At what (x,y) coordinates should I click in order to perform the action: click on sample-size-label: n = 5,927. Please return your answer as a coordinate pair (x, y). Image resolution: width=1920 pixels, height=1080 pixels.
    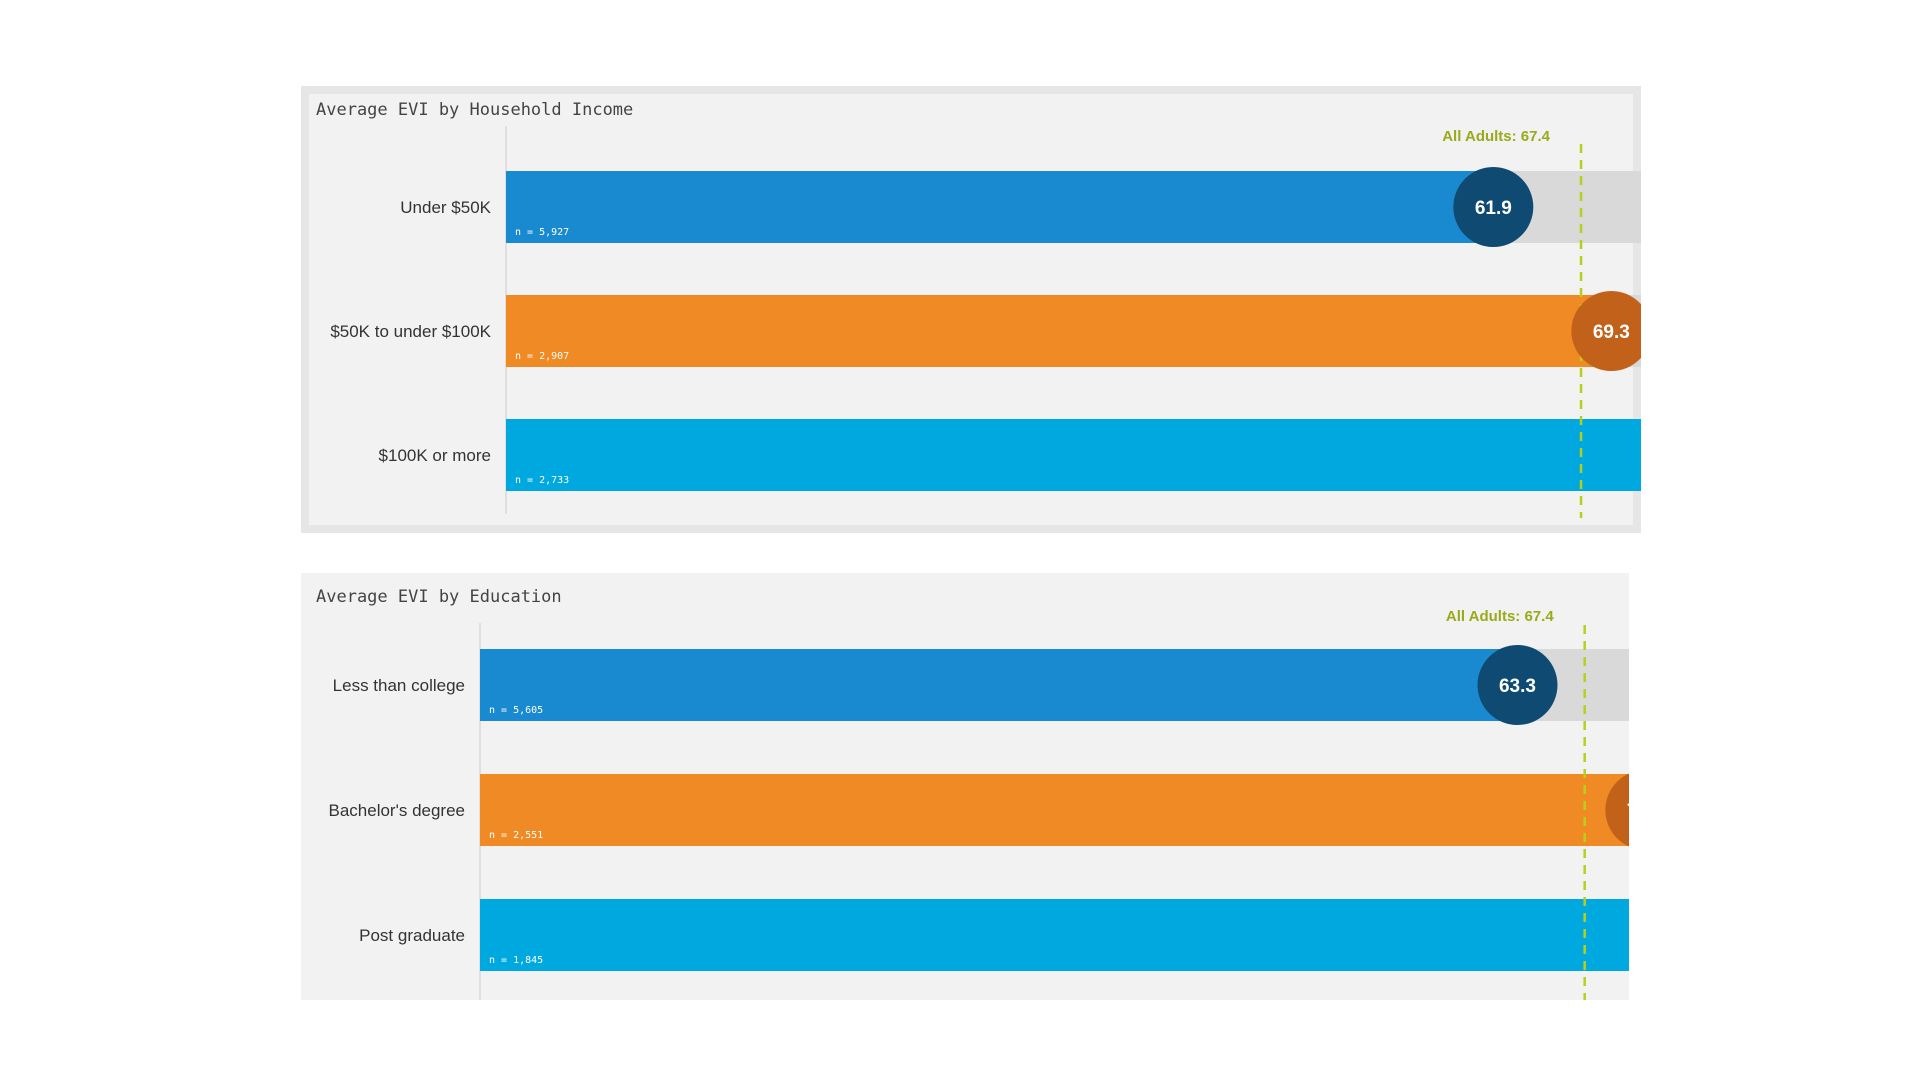
    Looking at the image, I should click on (542, 232).